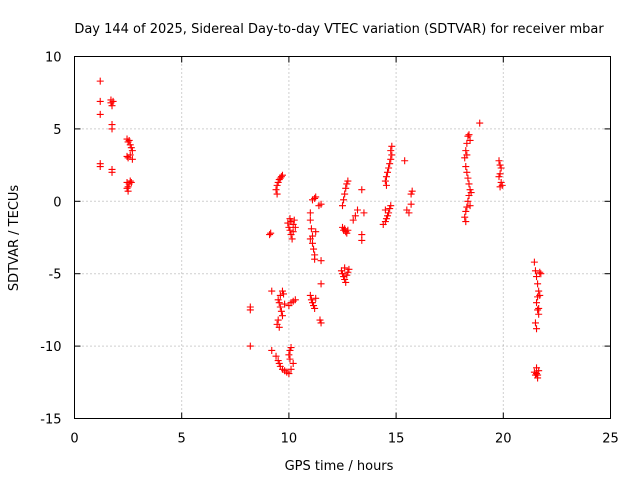 This screenshot has height=480, width=640. Describe the element at coordinates (74, 439) in the screenshot. I see `x-tick-label: 0` at that location.